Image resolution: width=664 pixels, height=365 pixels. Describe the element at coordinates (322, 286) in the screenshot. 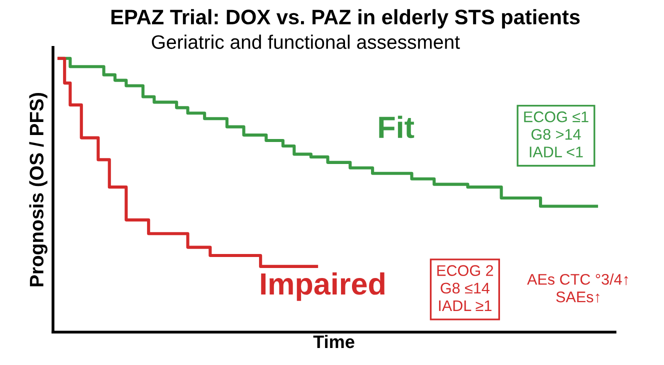

I see `legend-label: Impaired` at that location.